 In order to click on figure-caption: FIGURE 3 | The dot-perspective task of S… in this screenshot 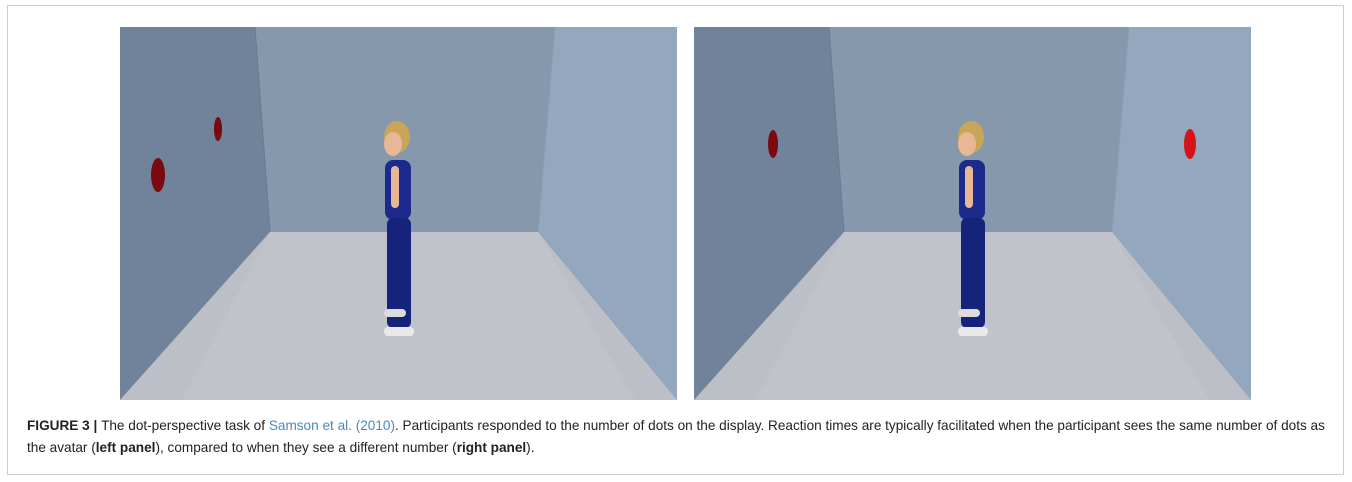, I will do `click(682, 437)`.